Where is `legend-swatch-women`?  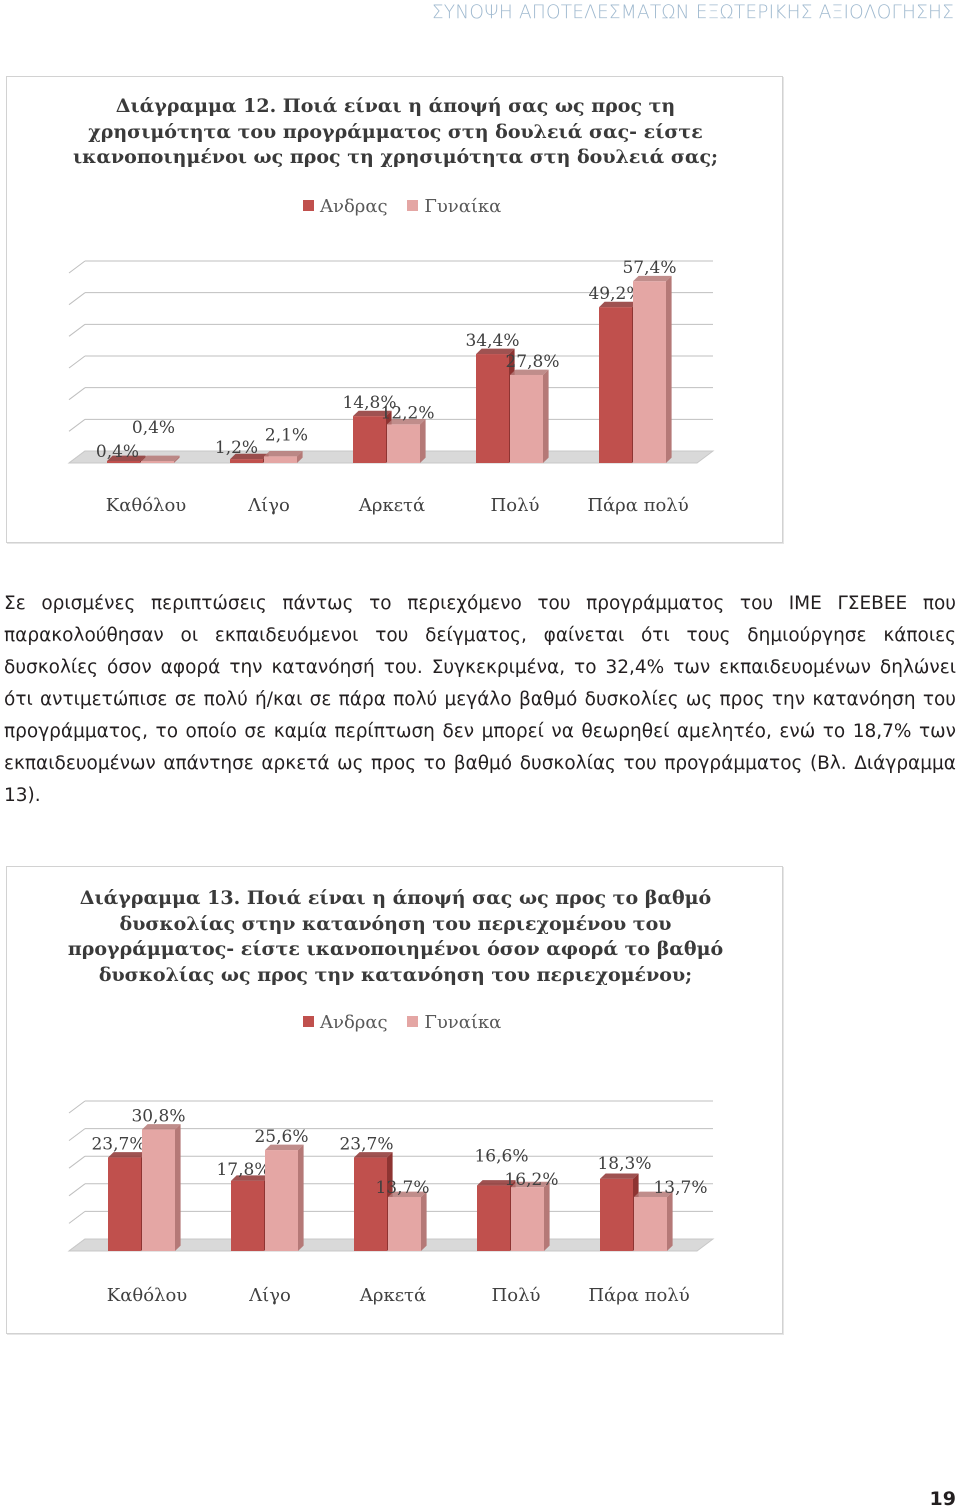
legend-swatch-women is located at coordinates (413, 205).